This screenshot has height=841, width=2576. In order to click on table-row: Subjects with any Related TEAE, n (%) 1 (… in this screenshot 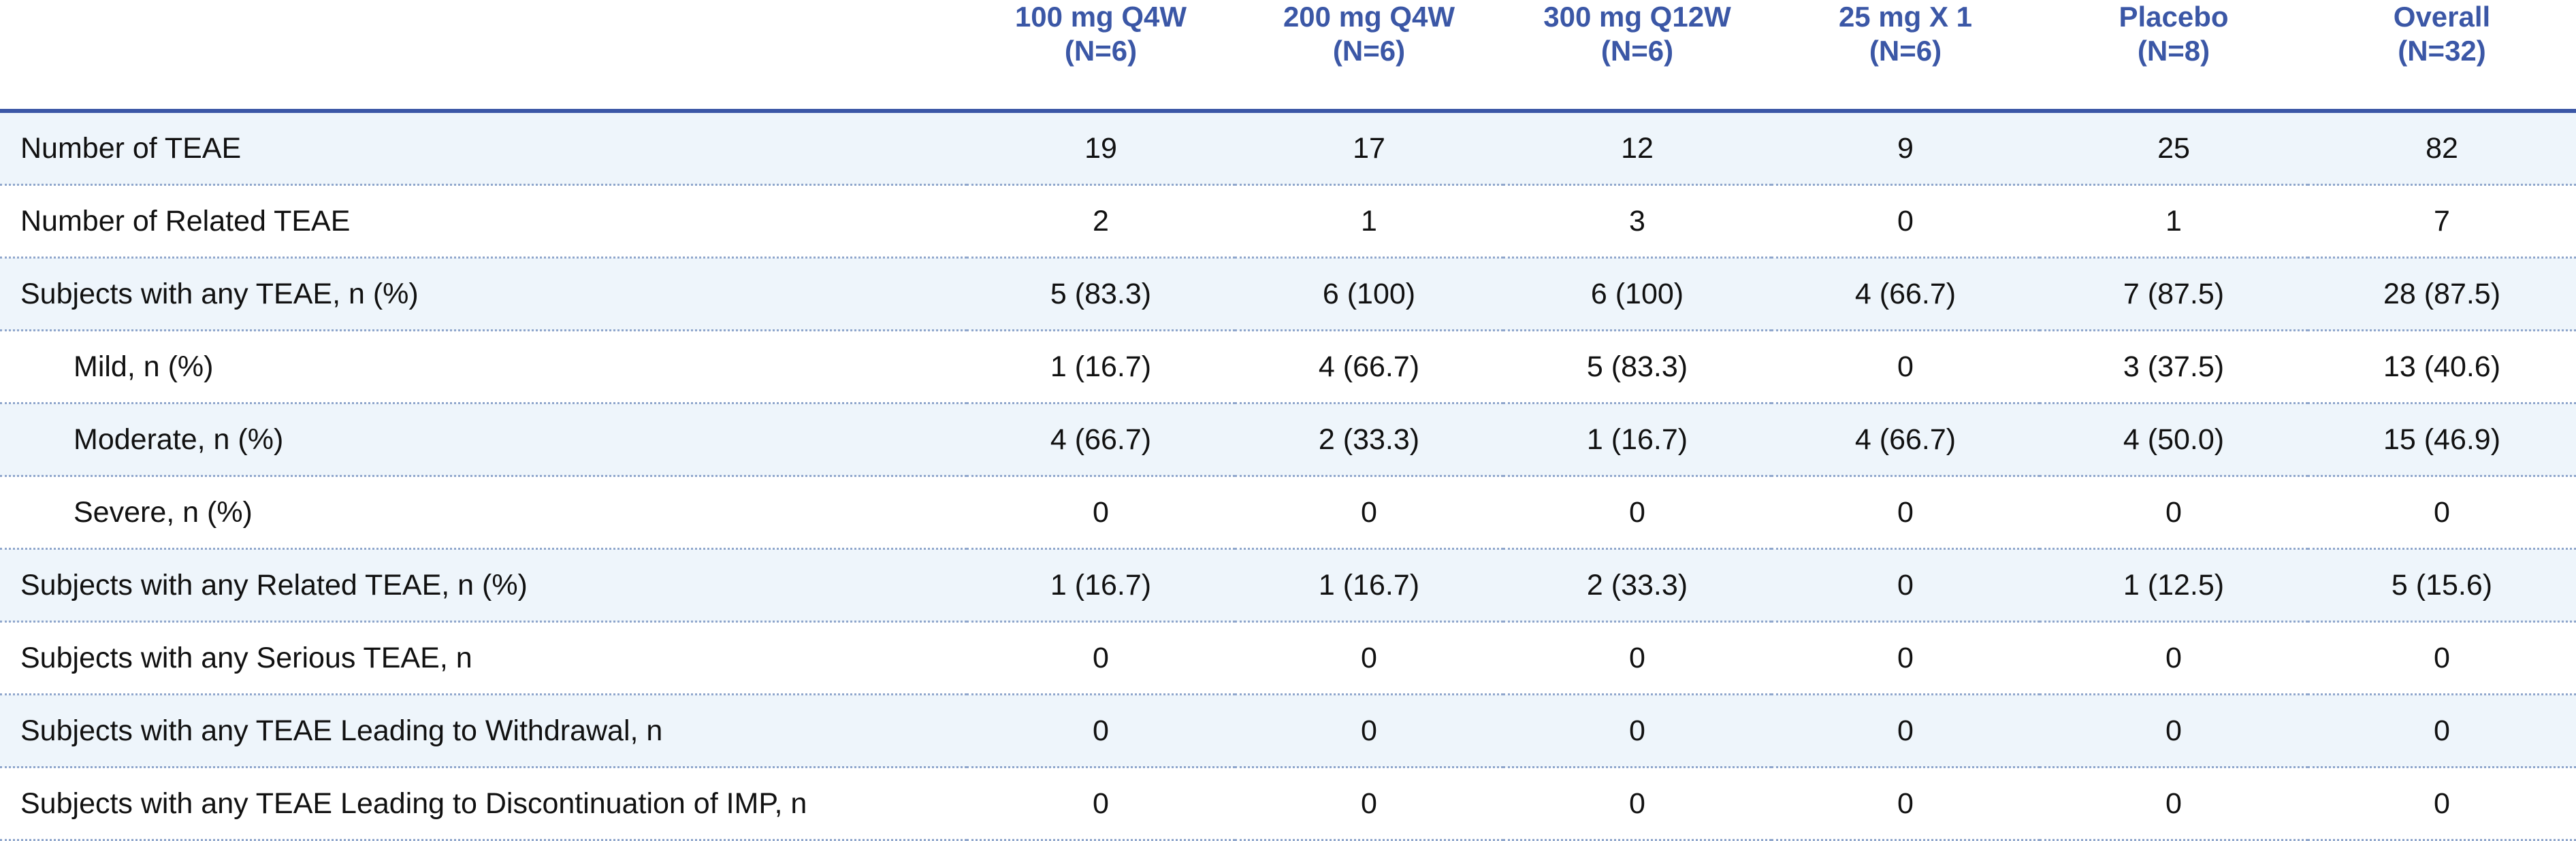, I will do `click(1288, 585)`.